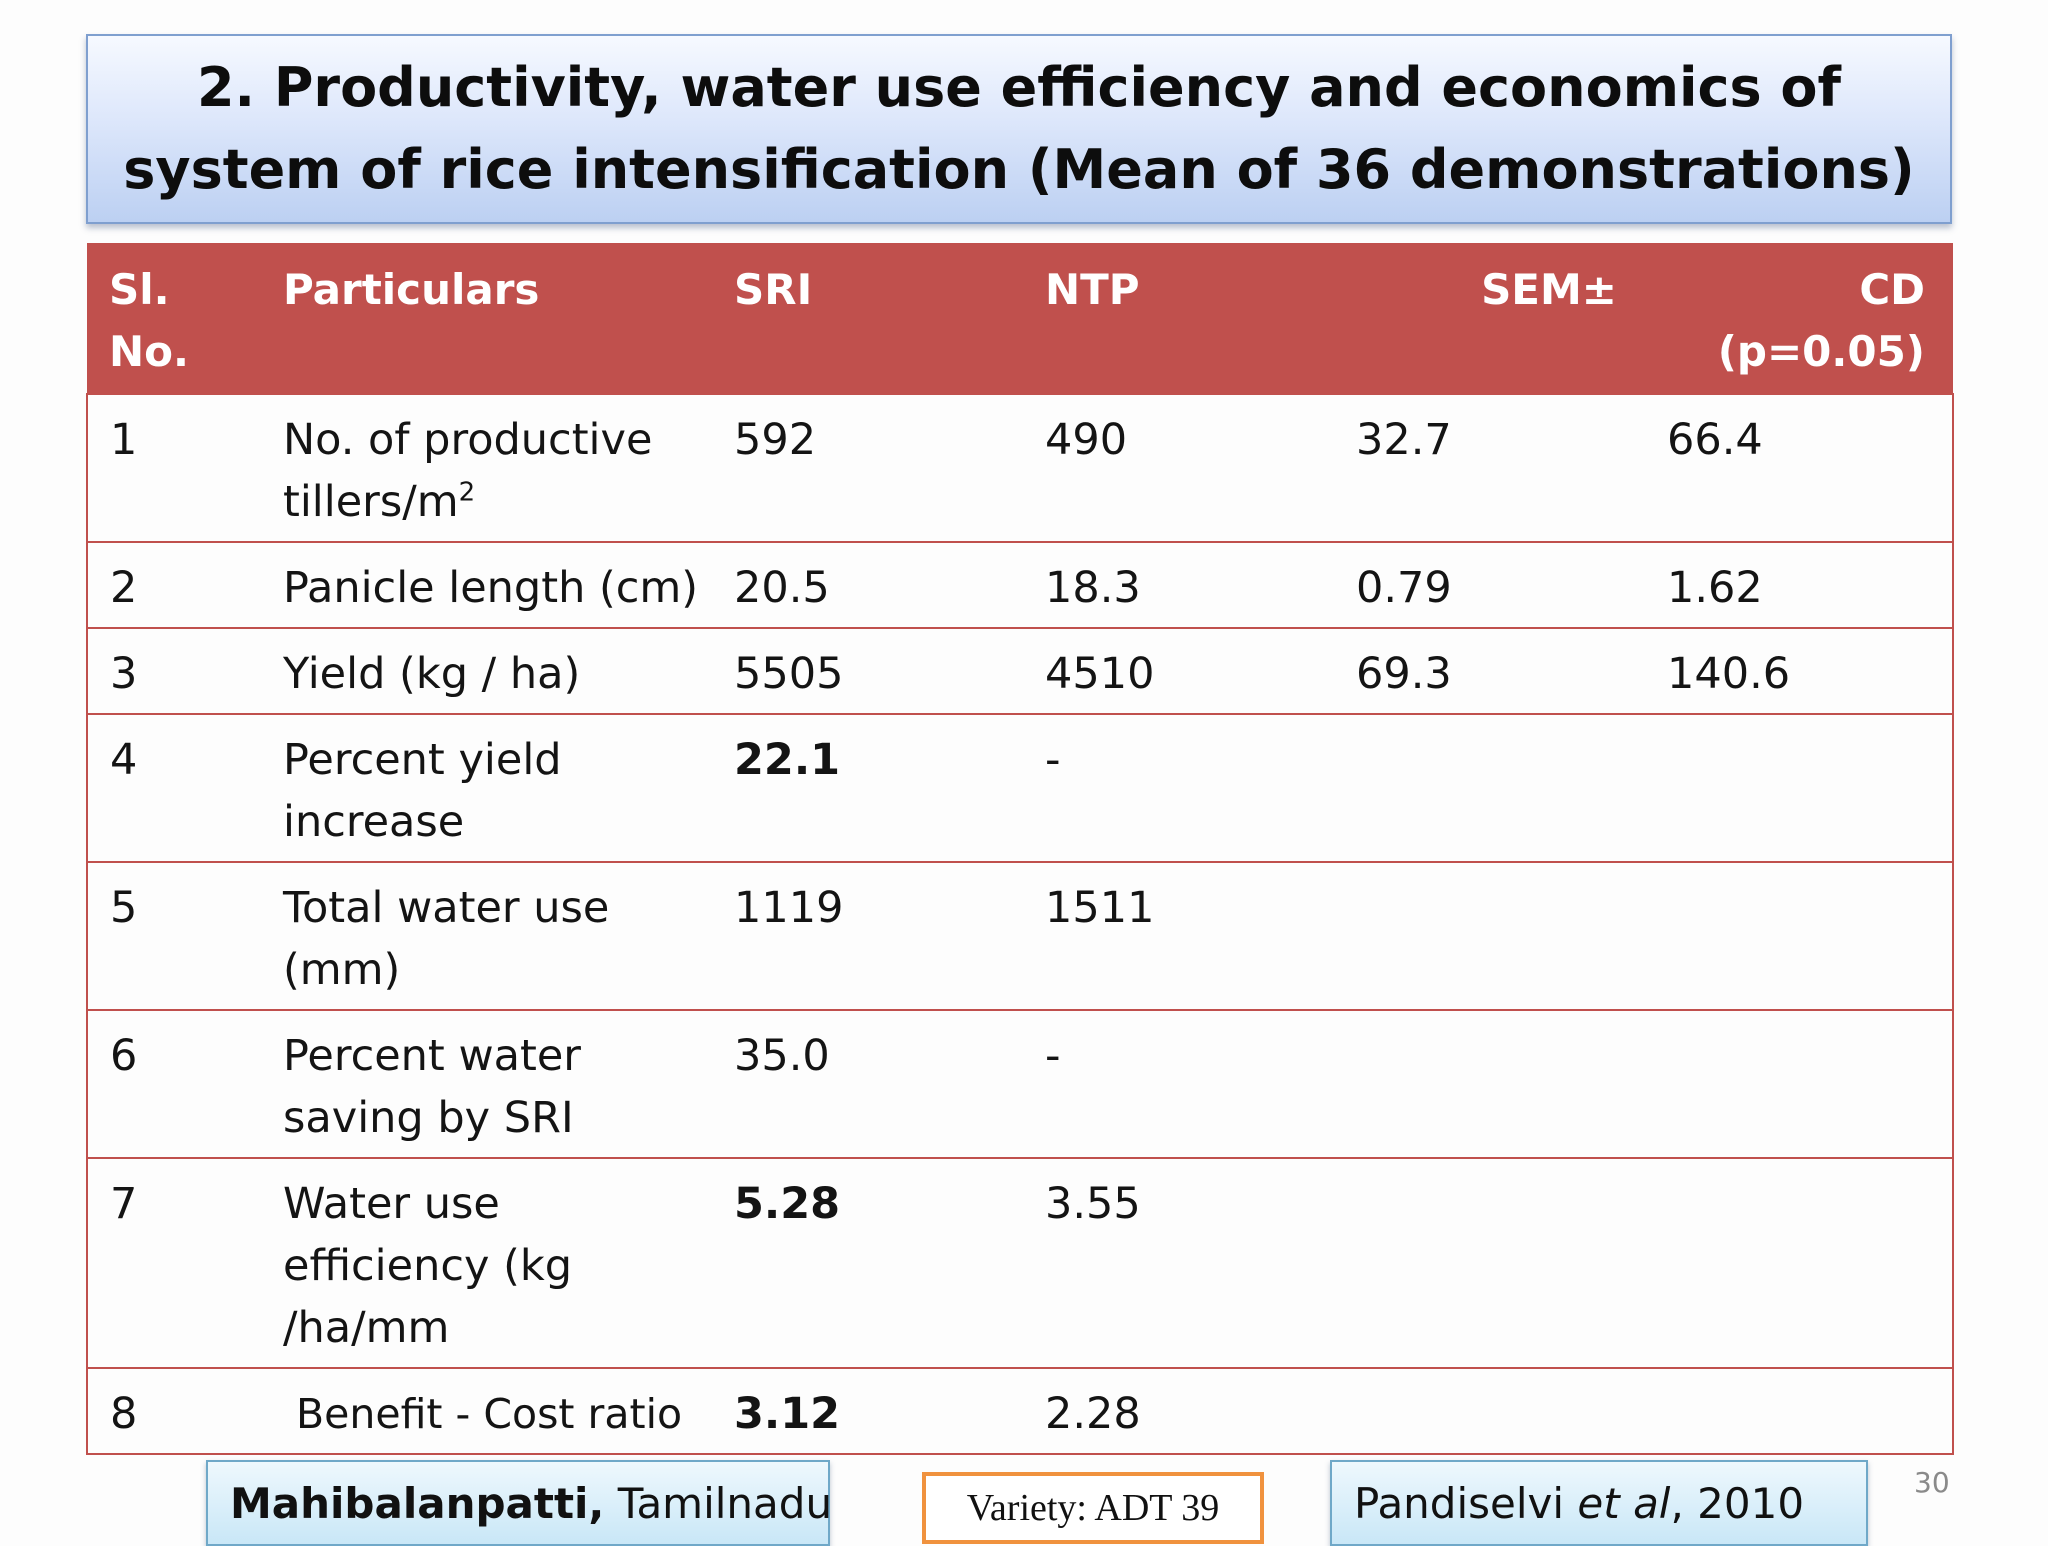 The width and height of the screenshot is (2048, 1546). What do you see at coordinates (174, 467) in the screenshot?
I see `cell-sl: 1` at bounding box center [174, 467].